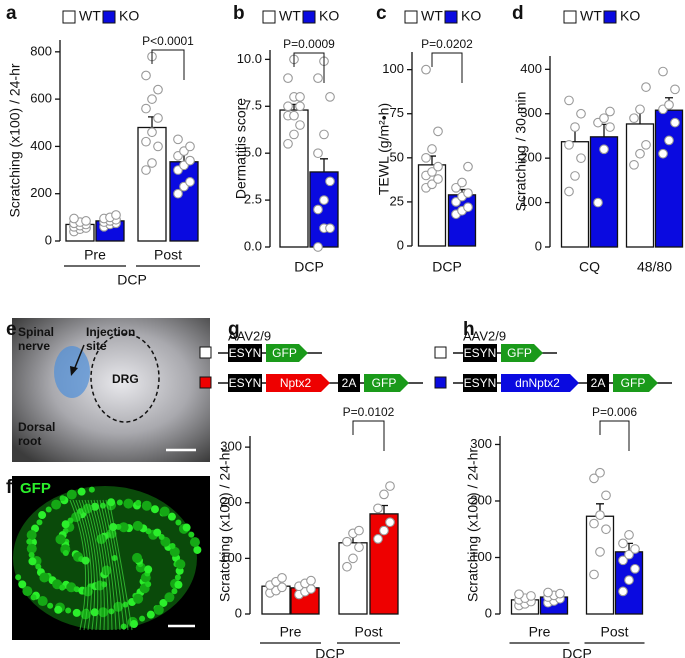  Describe the element at coordinates (96, 346) in the screenshot. I see `photo-label: site` at that location.